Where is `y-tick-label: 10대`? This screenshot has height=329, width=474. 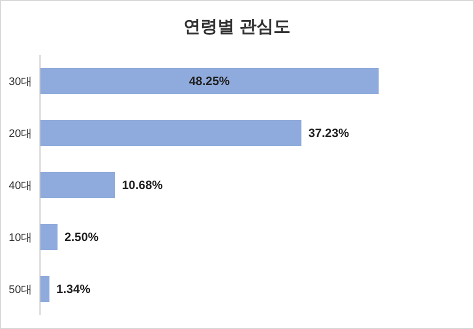
y-tick-label: 10대 is located at coordinates (20, 238).